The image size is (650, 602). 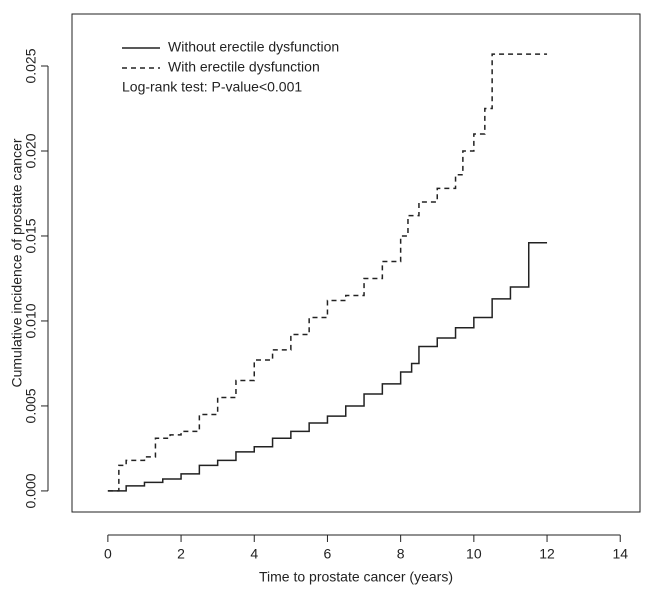 What do you see at coordinates (401, 554) in the screenshot?
I see `x-tick-label: 8` at bounding box center [401, 554].